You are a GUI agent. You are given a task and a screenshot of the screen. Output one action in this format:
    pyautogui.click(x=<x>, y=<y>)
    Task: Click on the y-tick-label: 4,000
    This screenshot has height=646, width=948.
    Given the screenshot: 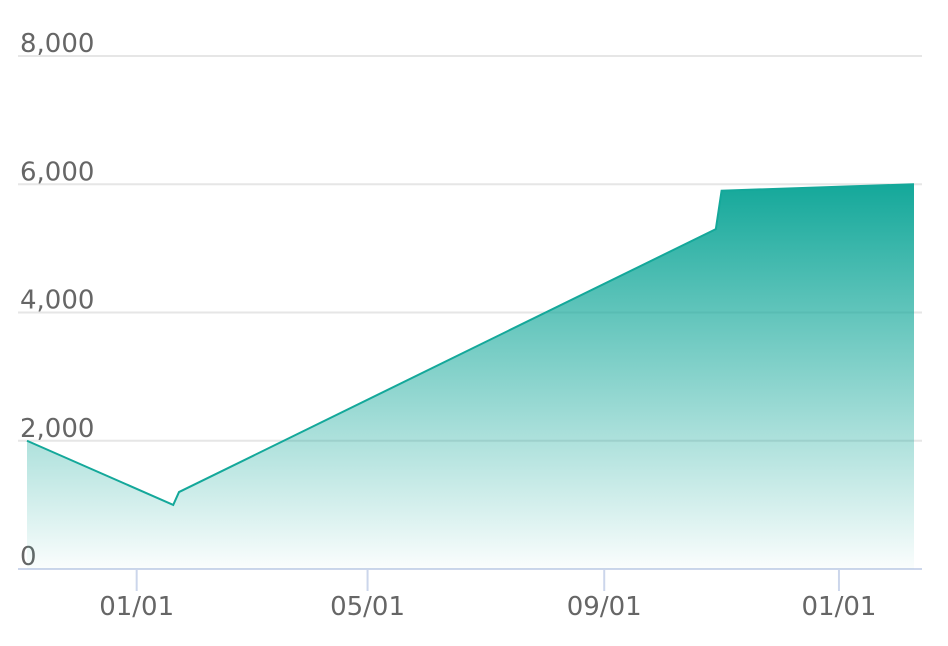 What is the action you would take?
    pyautogui.click(x=57, y=301)
    